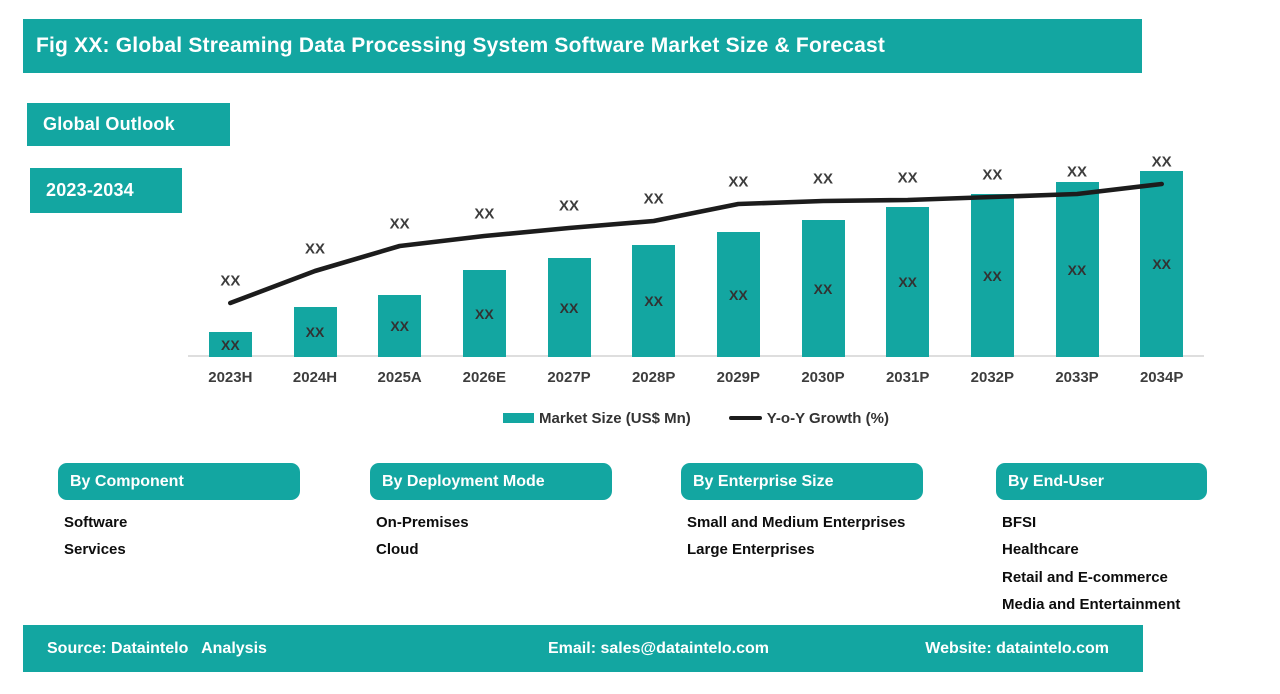 This screenshot has height=694, width=1280. Describe the element at coordinates (95, 550) in the screenshot. I see `segment-item: Services` at that location.